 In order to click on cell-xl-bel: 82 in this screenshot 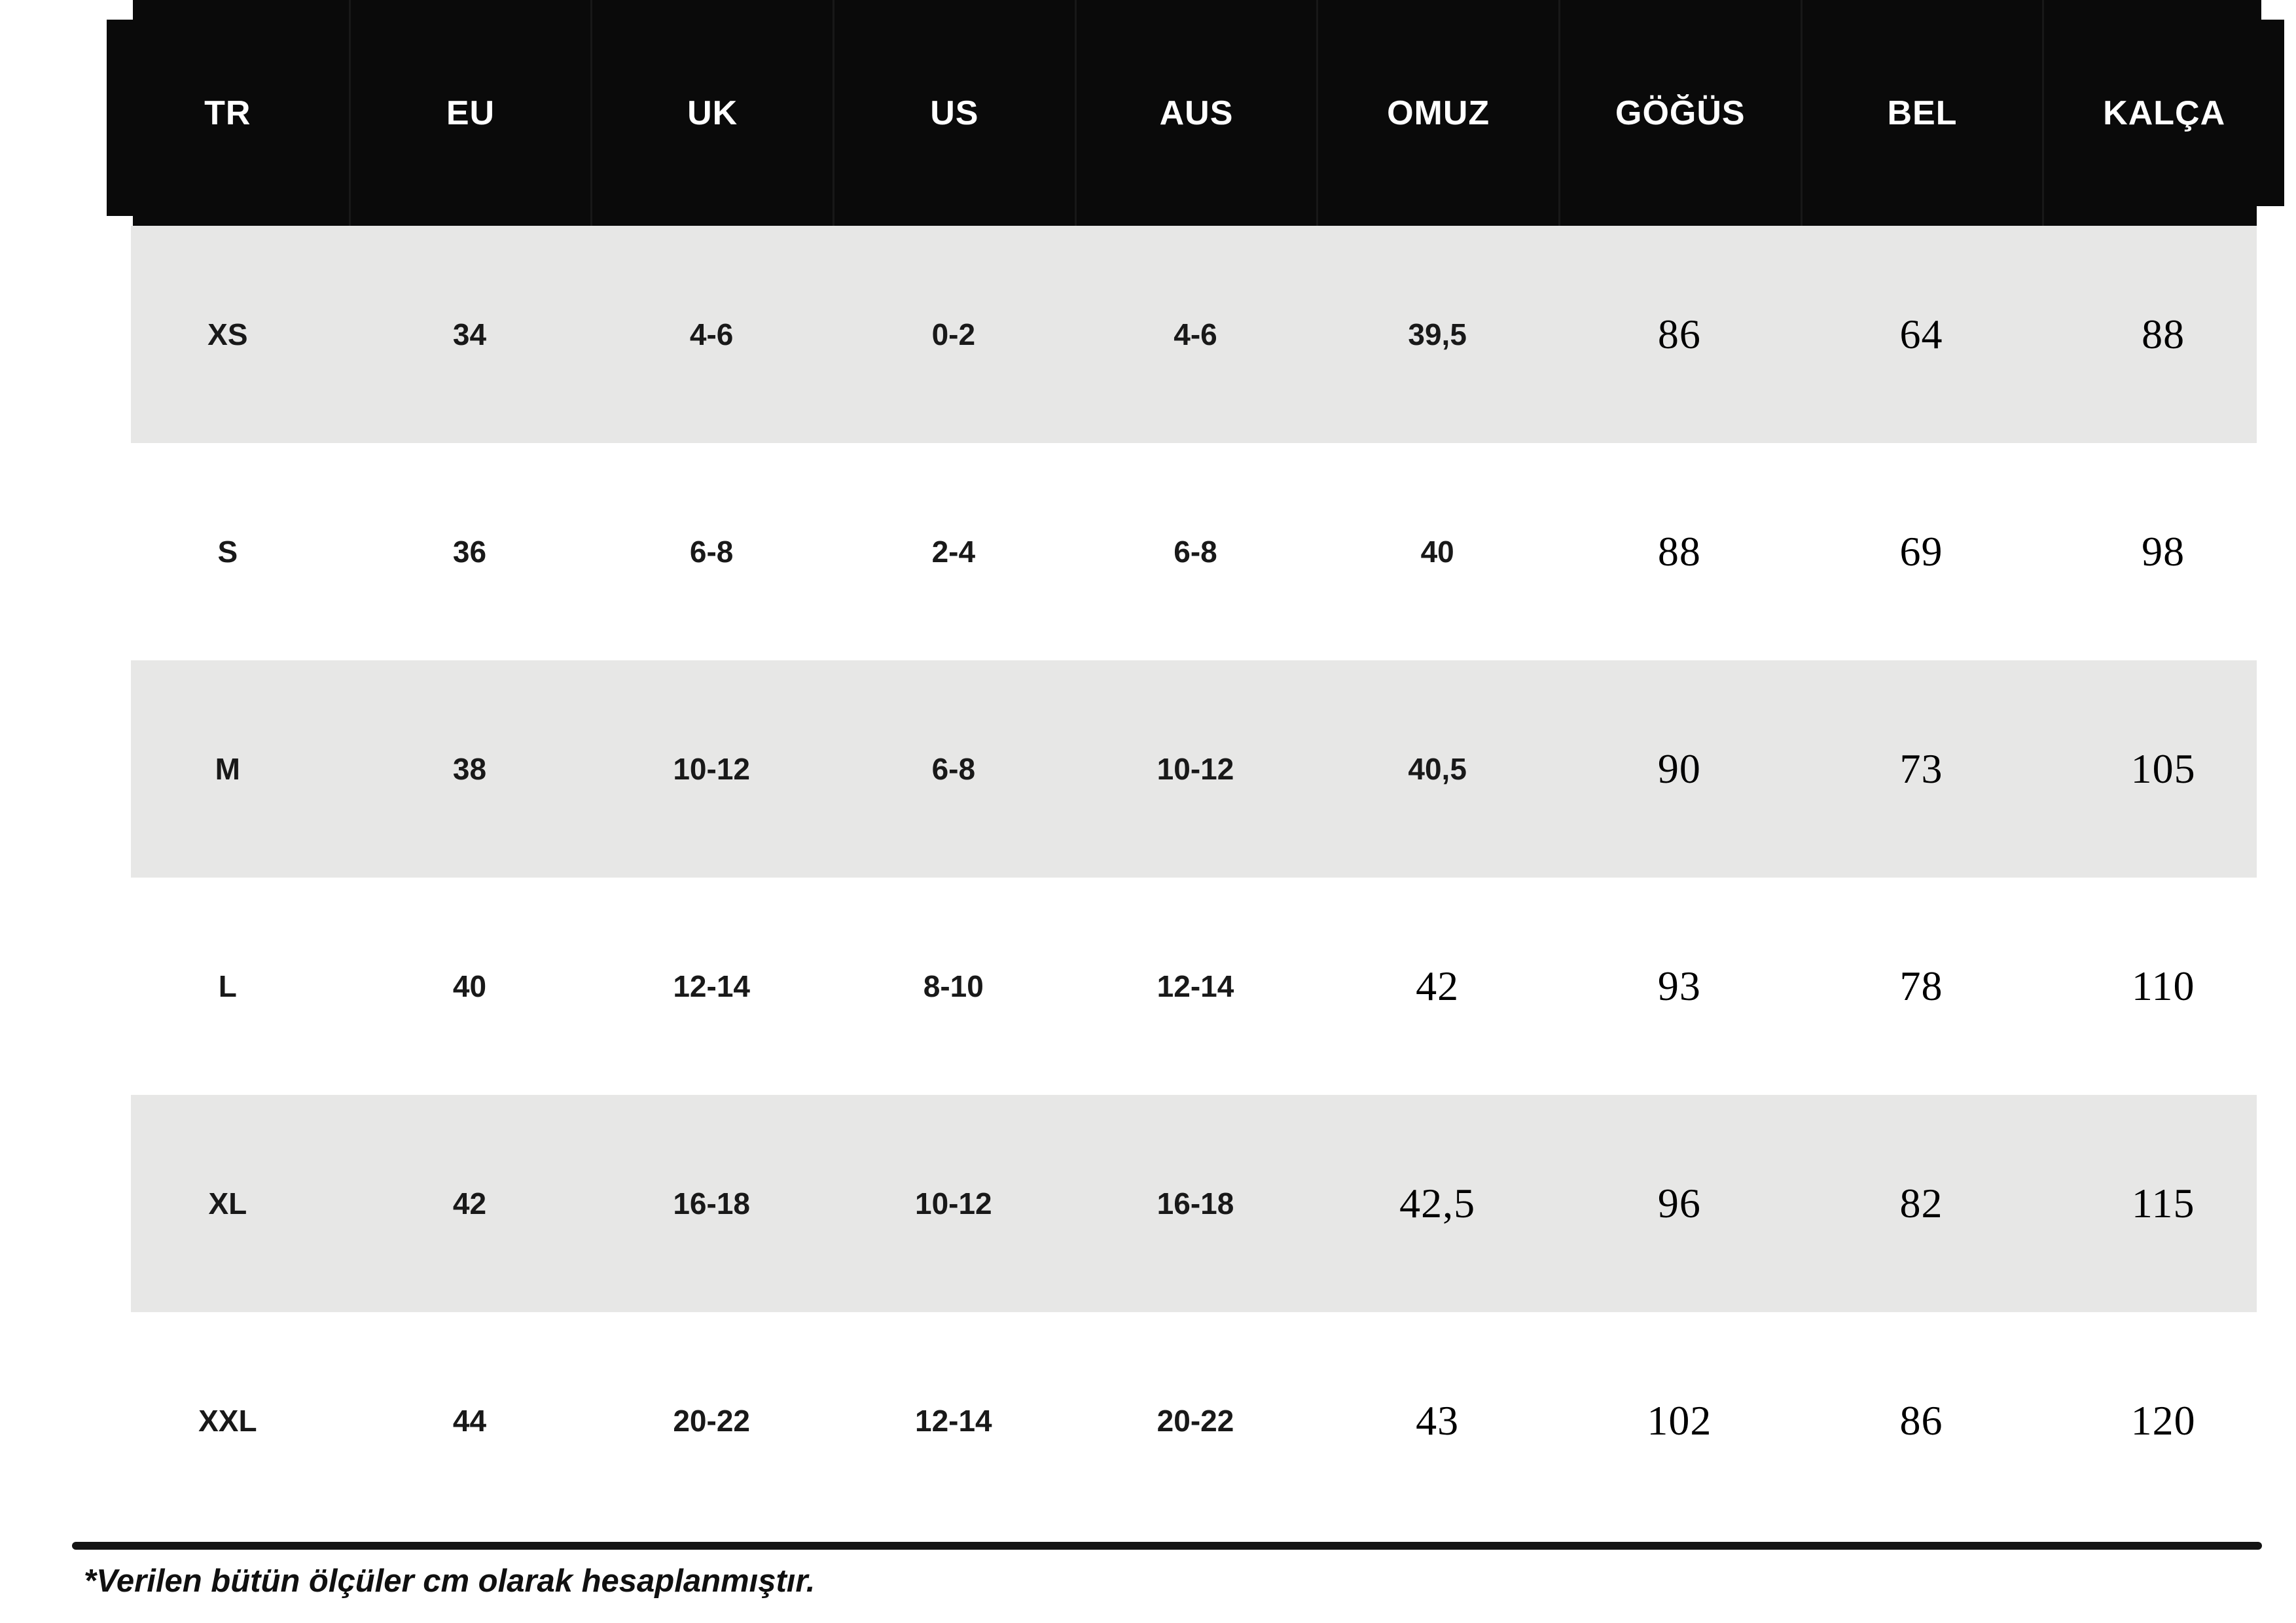, I will do `click(1921, 1203)`.